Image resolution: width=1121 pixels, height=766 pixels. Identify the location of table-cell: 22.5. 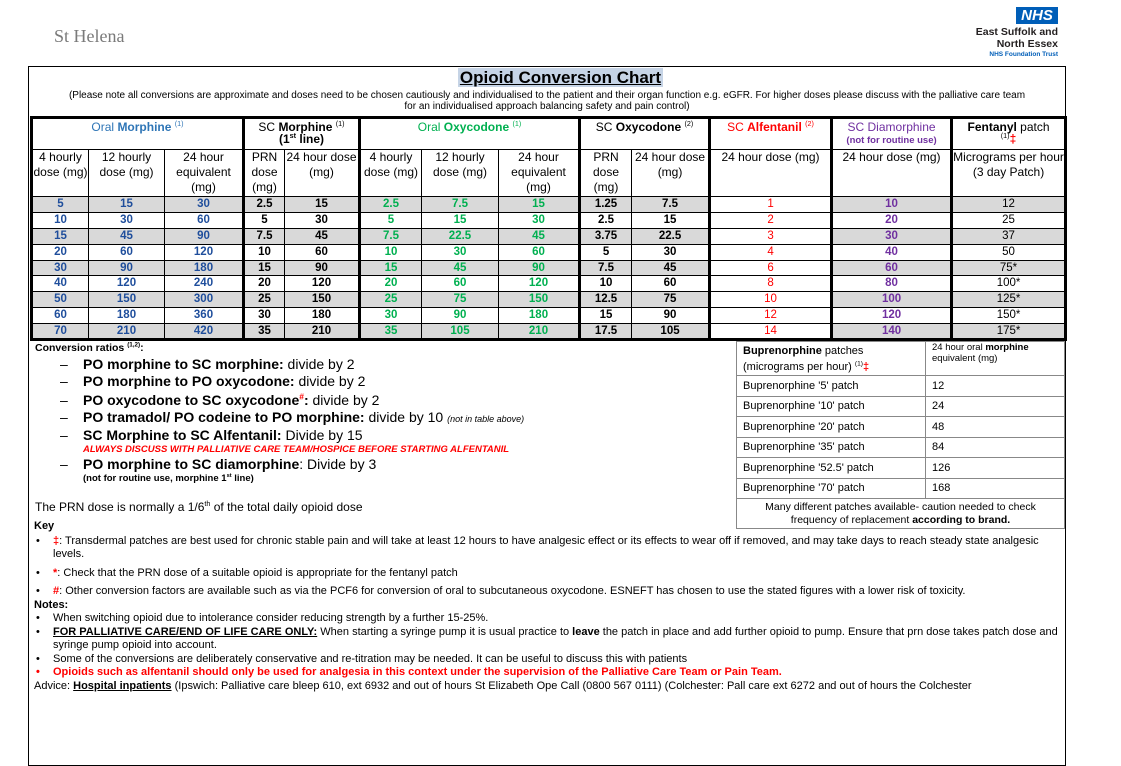
(671, 236).